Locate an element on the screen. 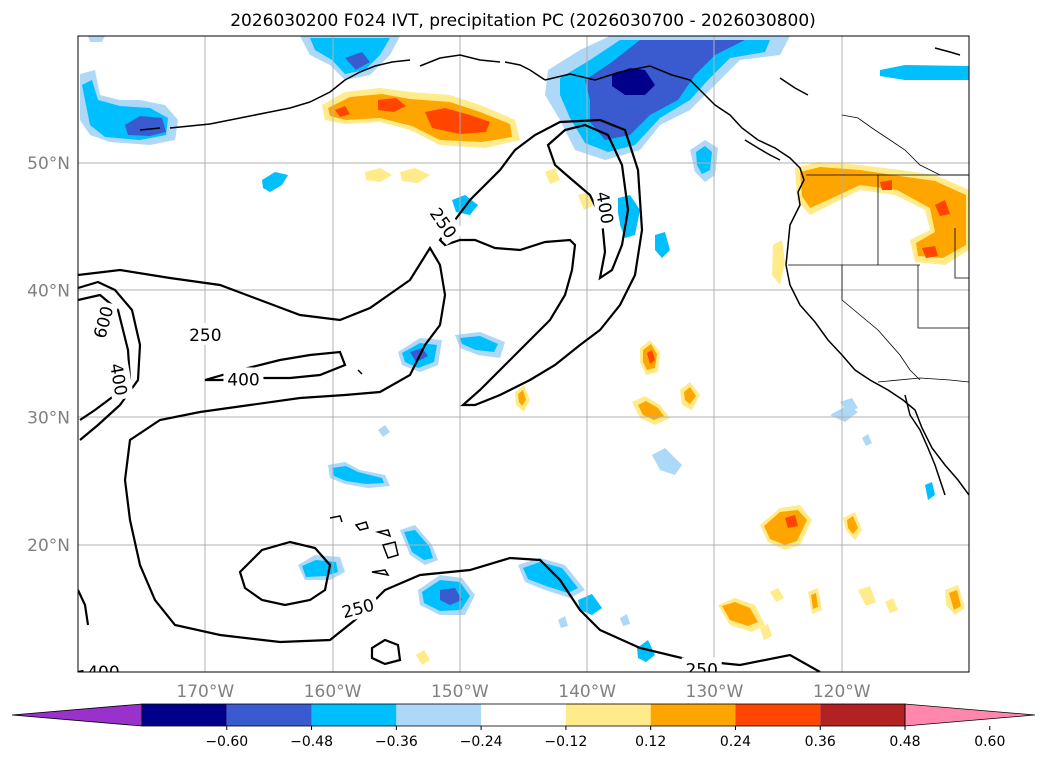 The height and width of the screenshot is (765, 1047). colorbar-tick-label: 0.48 is located at coordinates (904, 742).